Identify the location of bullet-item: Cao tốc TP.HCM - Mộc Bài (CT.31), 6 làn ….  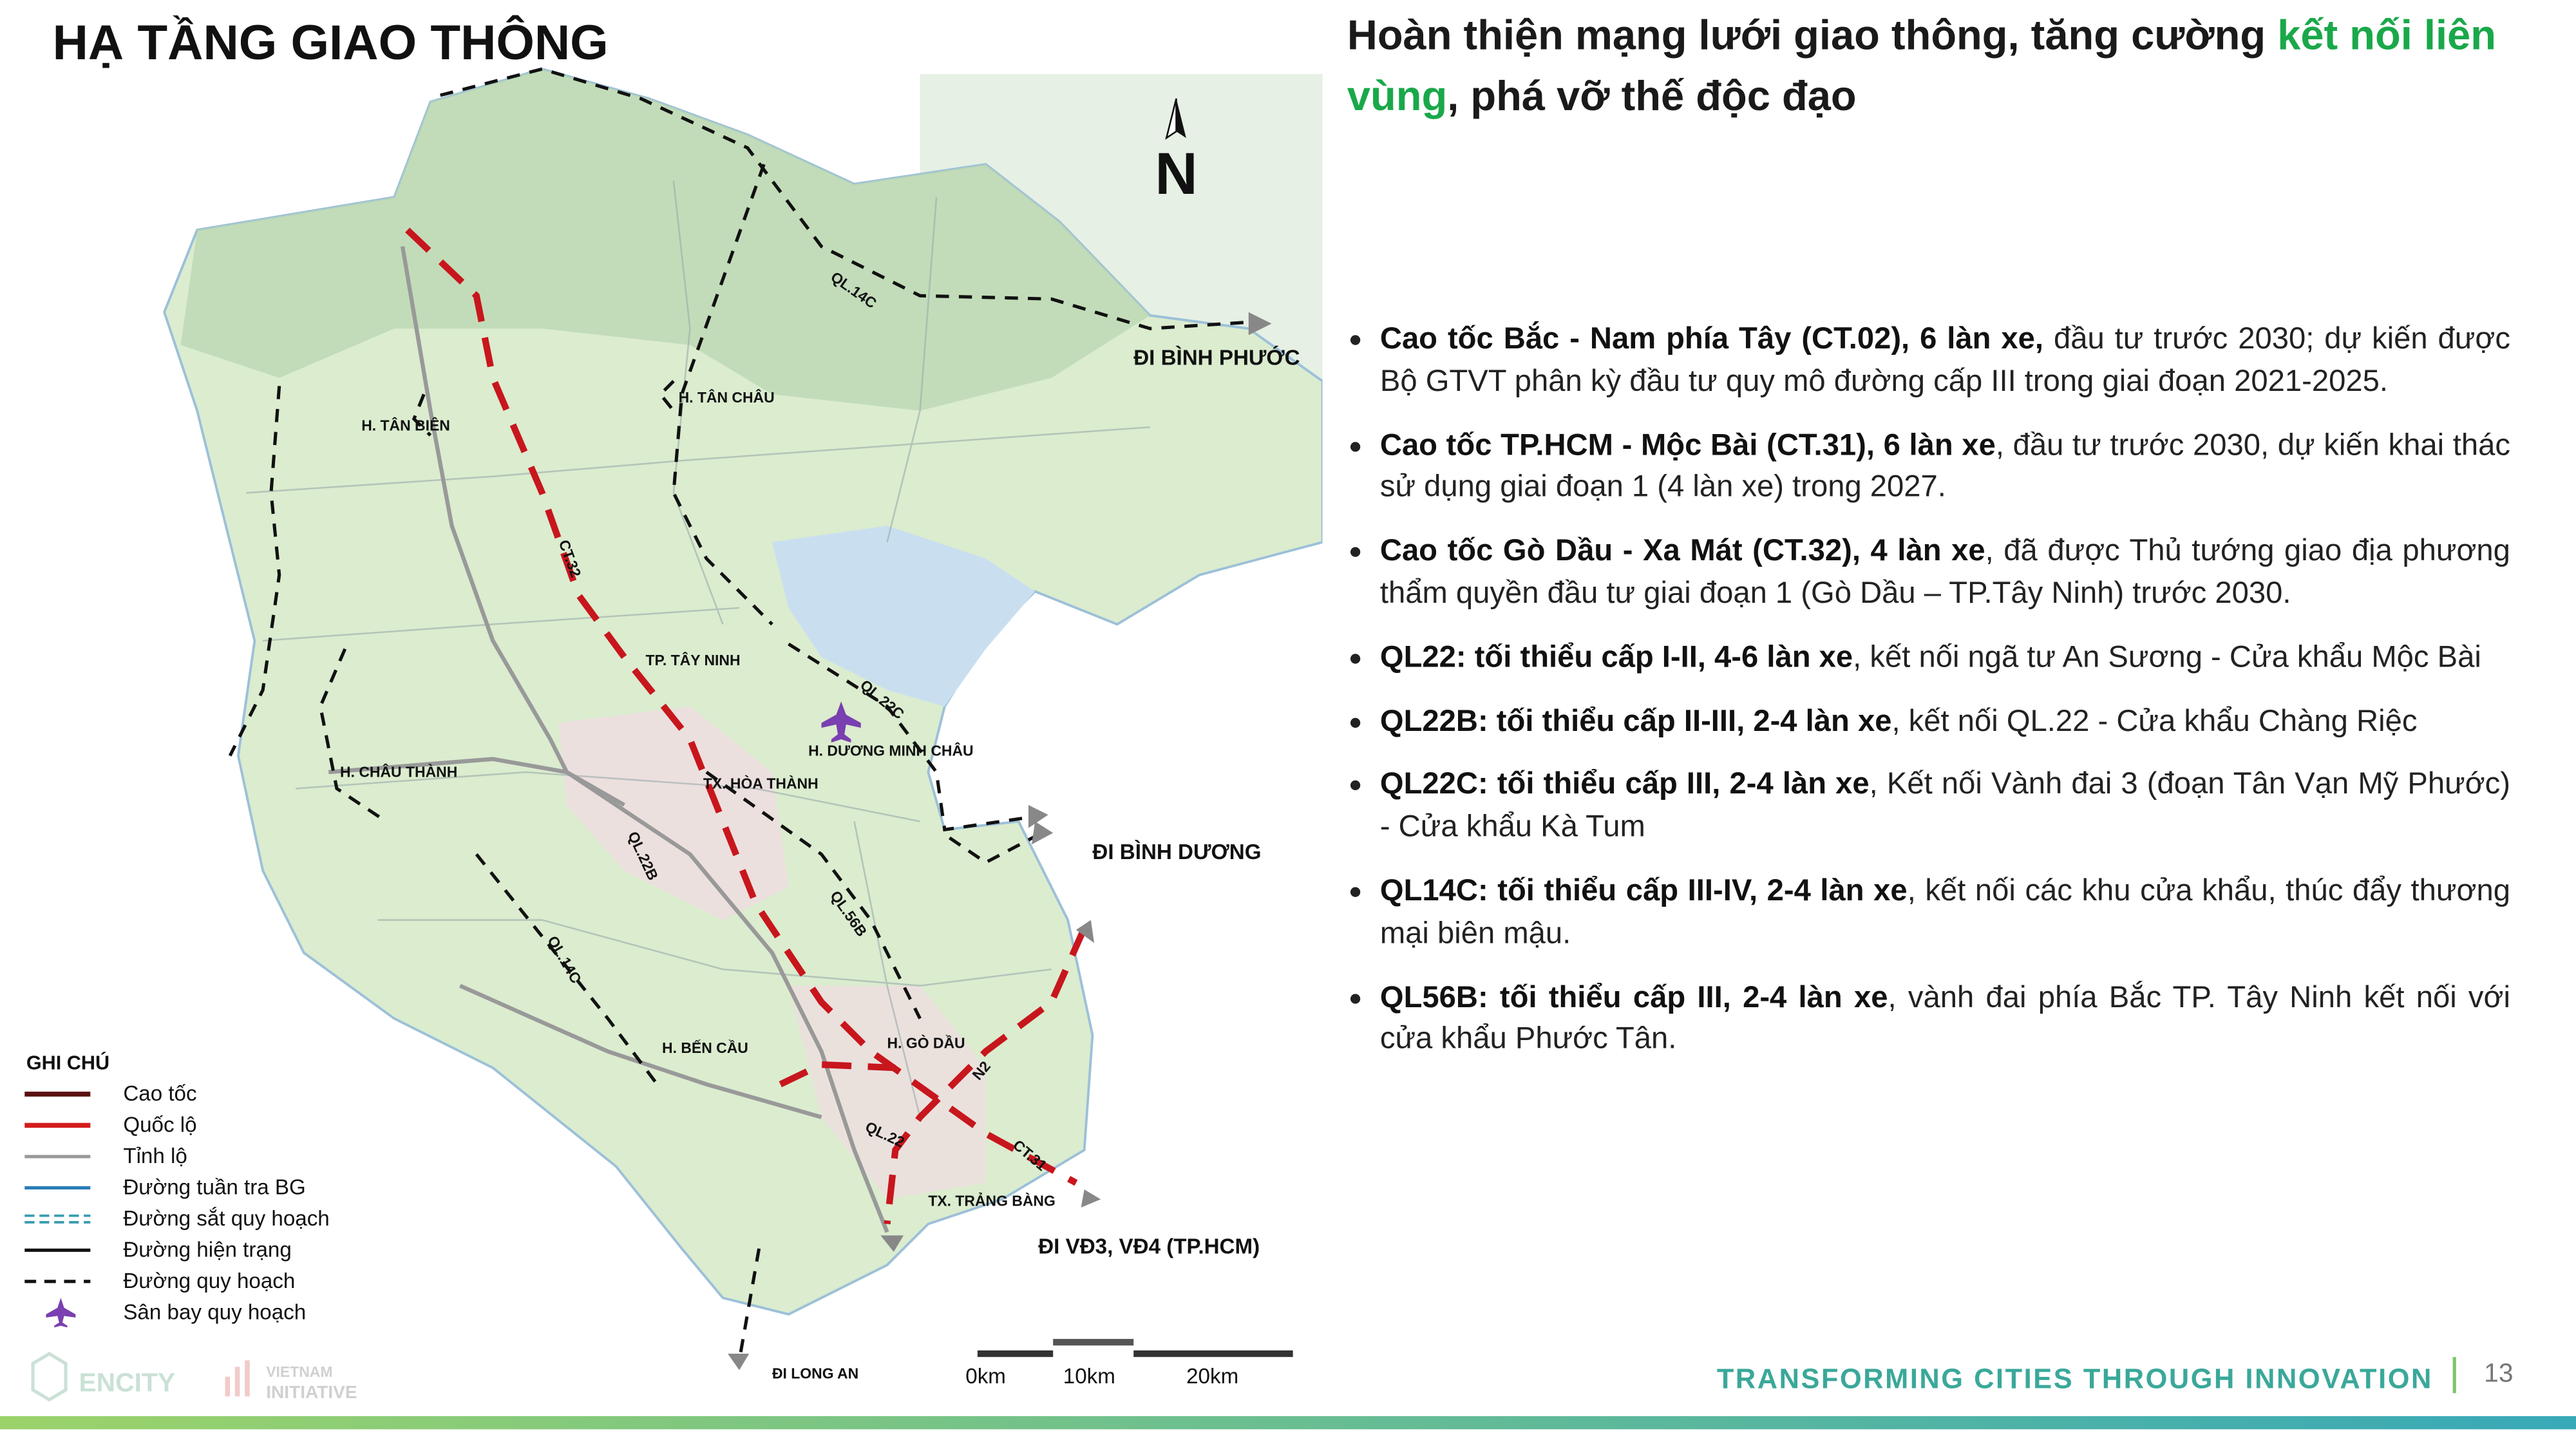
(1945, 465).